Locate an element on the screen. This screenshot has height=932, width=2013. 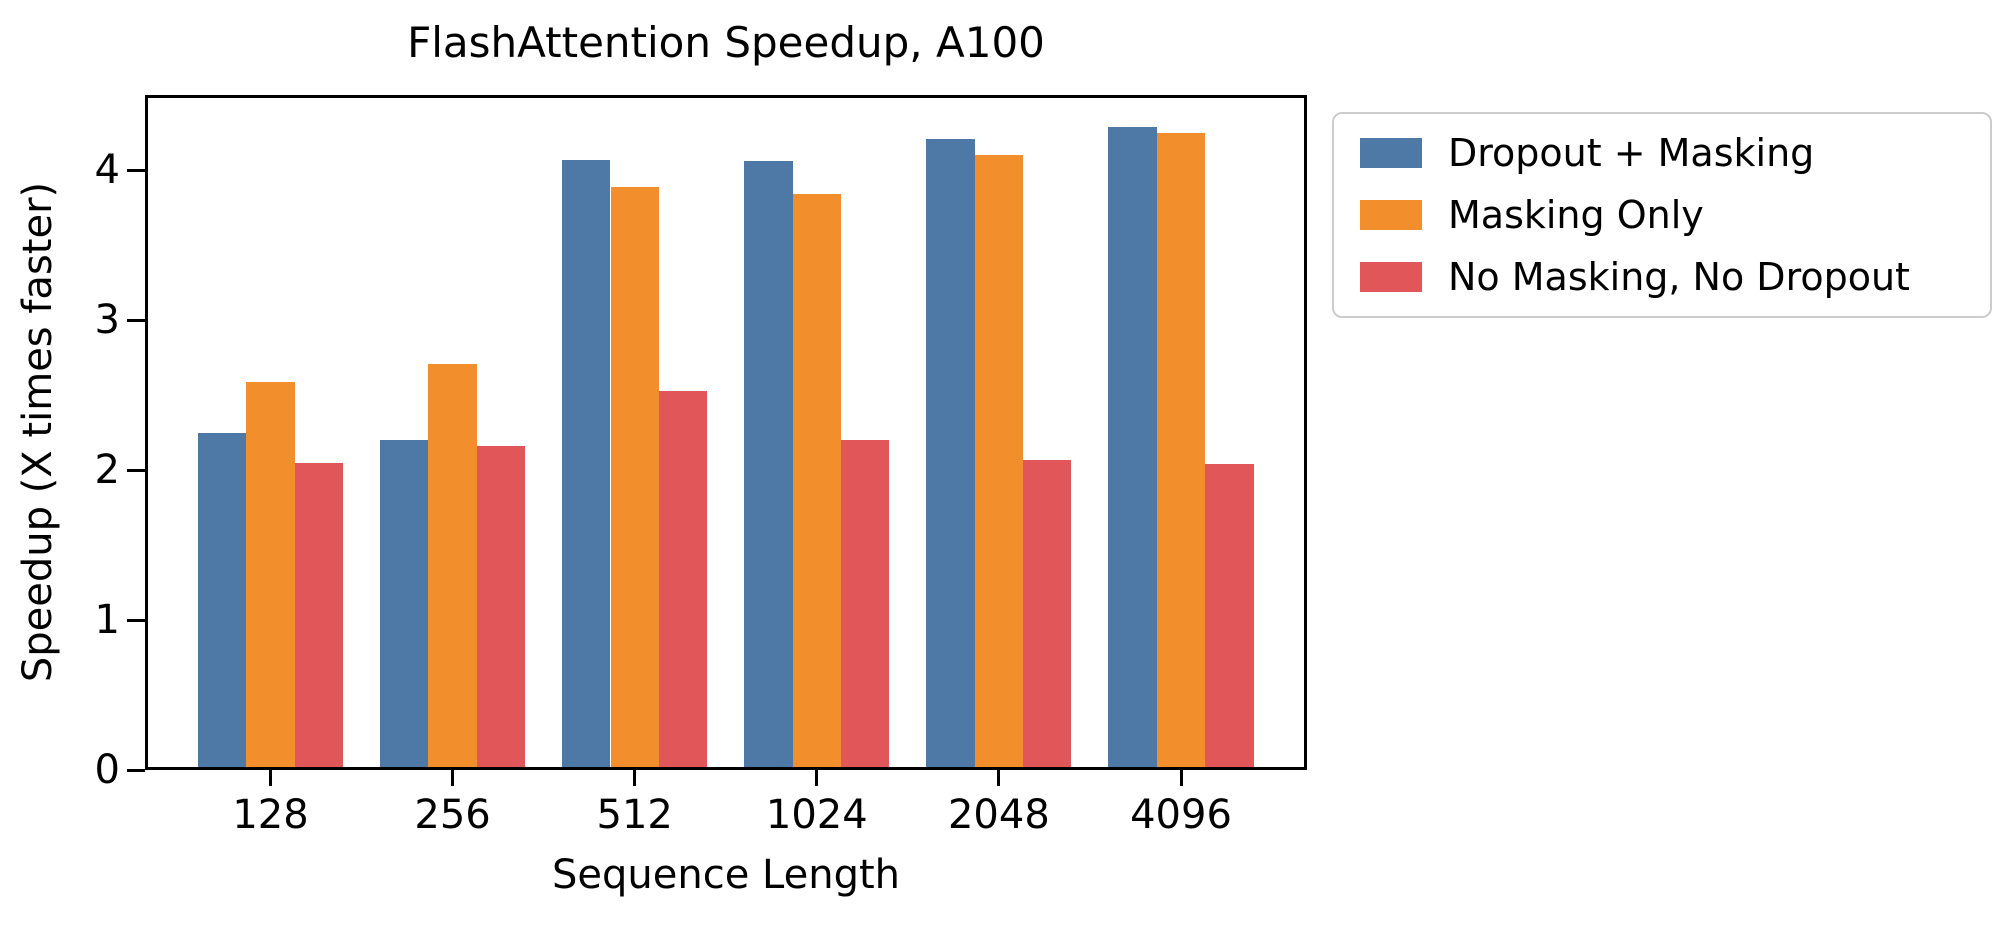
x-tick-label: 1024 is located at coordinates (816, 815).